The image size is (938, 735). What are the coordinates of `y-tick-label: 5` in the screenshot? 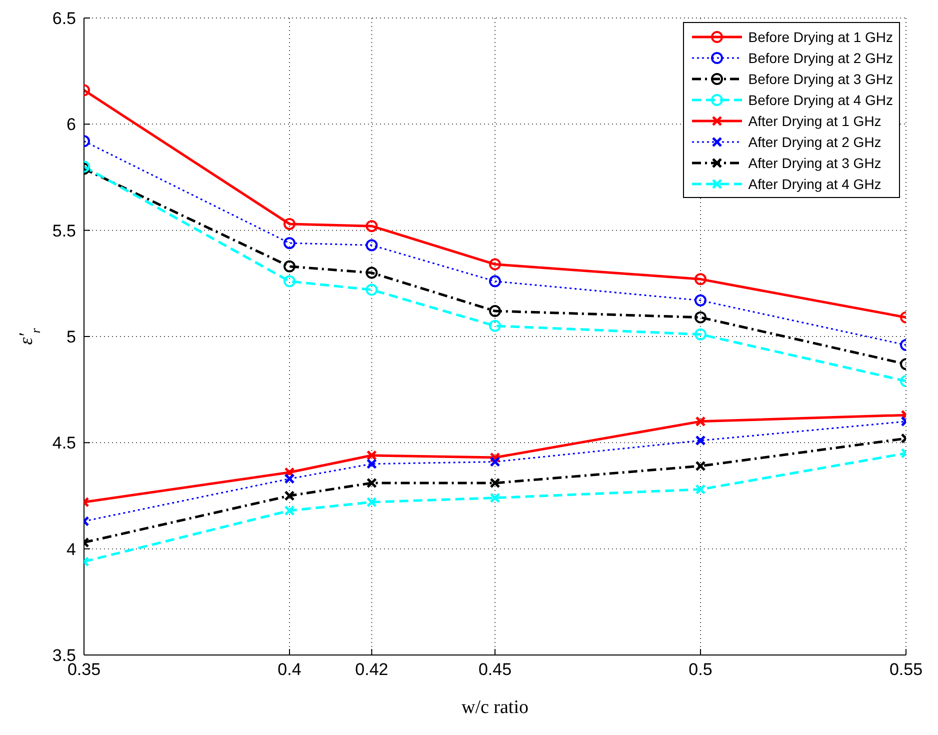 It's located at (71, 337).